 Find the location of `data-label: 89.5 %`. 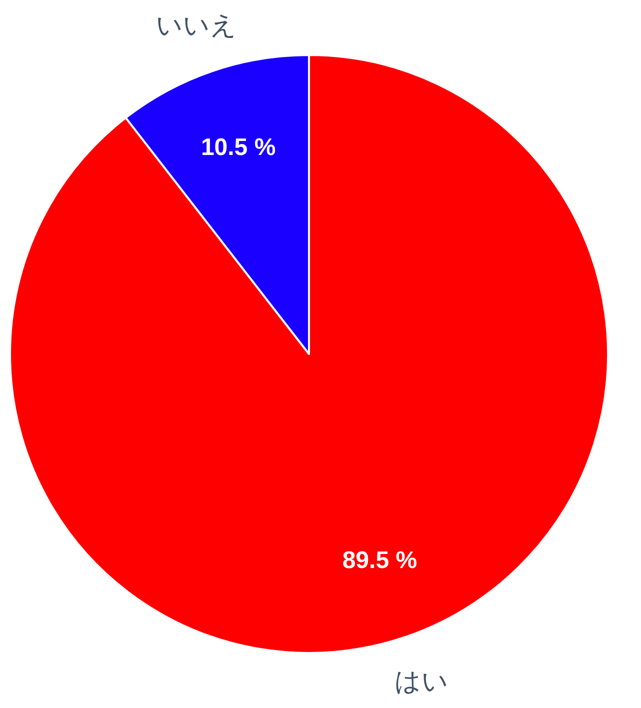

data-label: 89.5 % is located at coordinates (380, 560).